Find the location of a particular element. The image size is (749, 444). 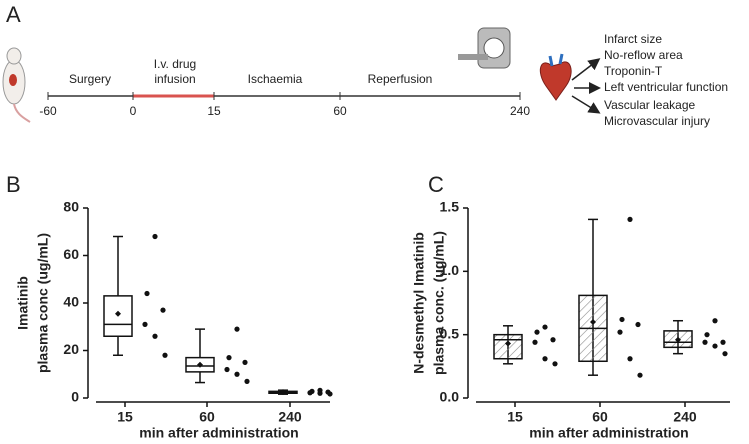

y-axis-label: Imatinib is located at coordinates (23, 303).